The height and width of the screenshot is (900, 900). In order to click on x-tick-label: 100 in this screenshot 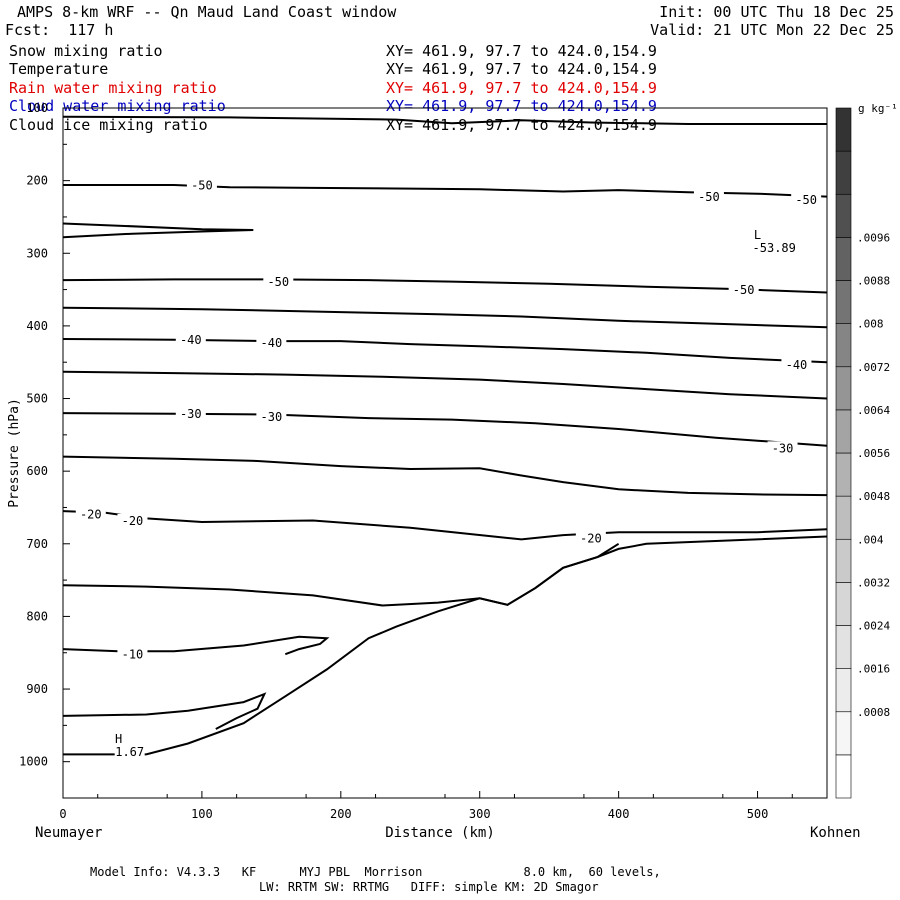, I will do `click(202, 814)`.